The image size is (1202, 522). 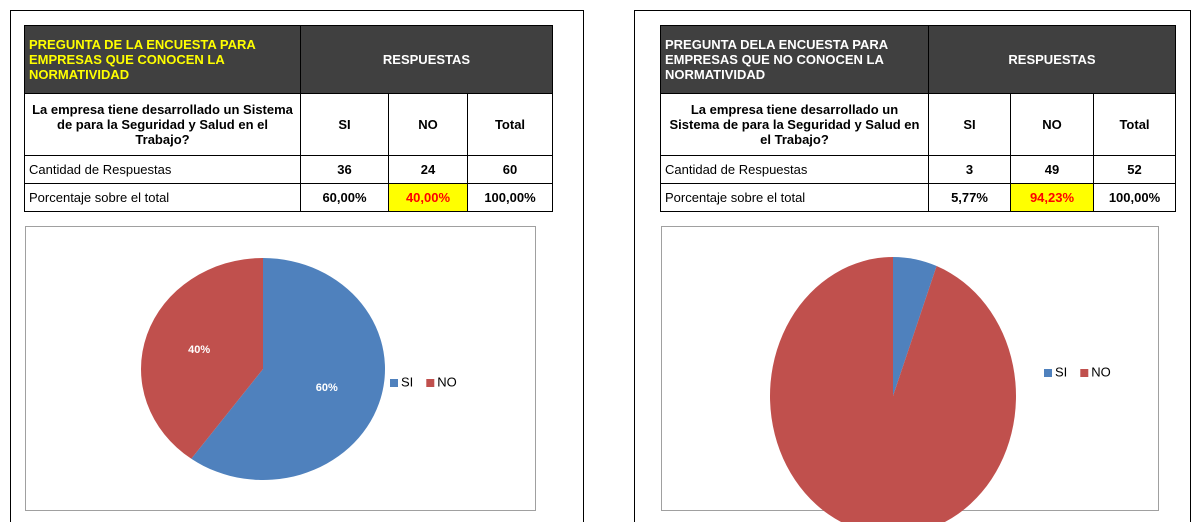 What do you see at coordinates (510, 169) in the screenshot?
I see `table-cell: 60` at bounding box center [510, 169].